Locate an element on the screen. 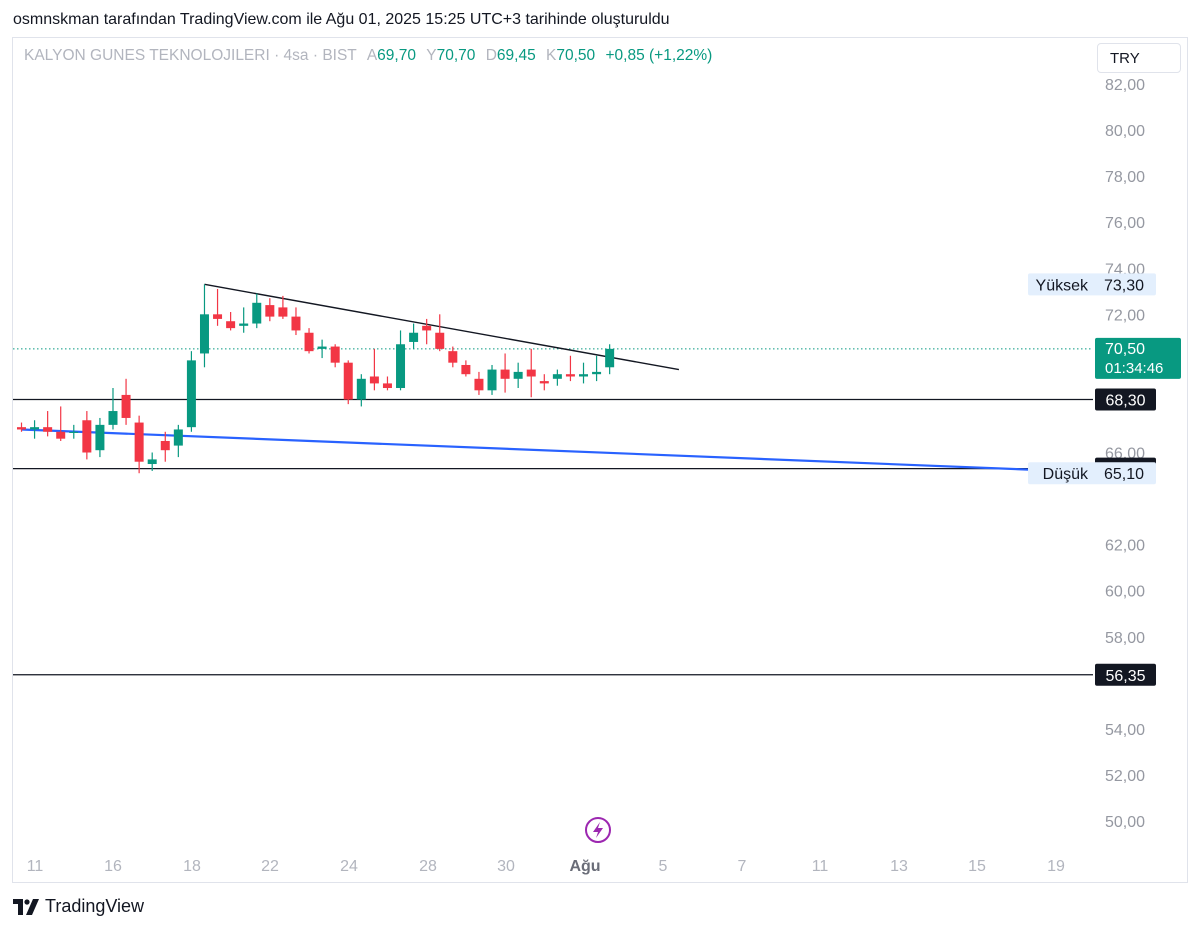 This screenshot has width=1200, height=928. lightning-icon is located at coordinates (598, 830).